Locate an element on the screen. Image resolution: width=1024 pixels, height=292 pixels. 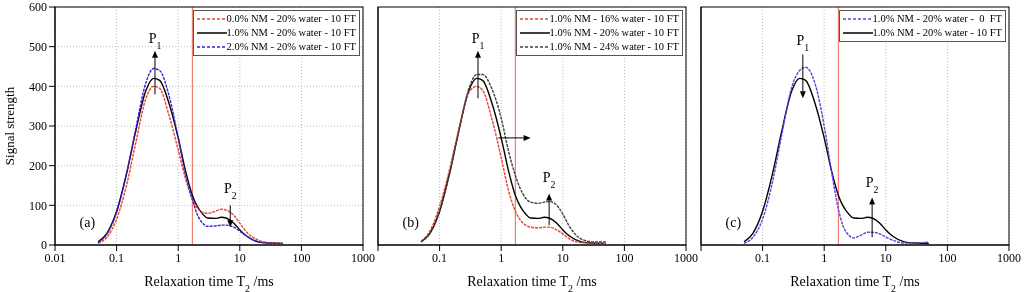
x-tick-label: 0.01 is located at coordinates (55, 257).